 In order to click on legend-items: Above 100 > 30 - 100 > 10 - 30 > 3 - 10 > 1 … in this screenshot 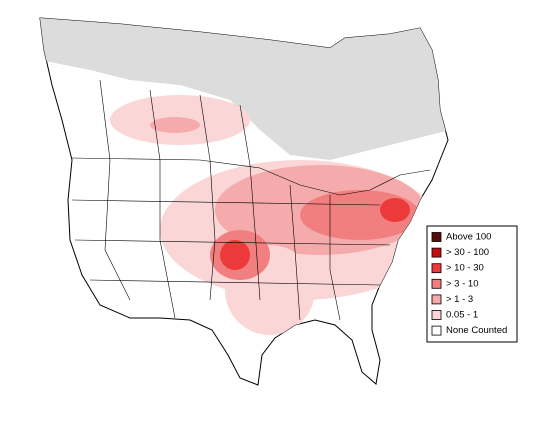, I will do `click(469, 284)`.